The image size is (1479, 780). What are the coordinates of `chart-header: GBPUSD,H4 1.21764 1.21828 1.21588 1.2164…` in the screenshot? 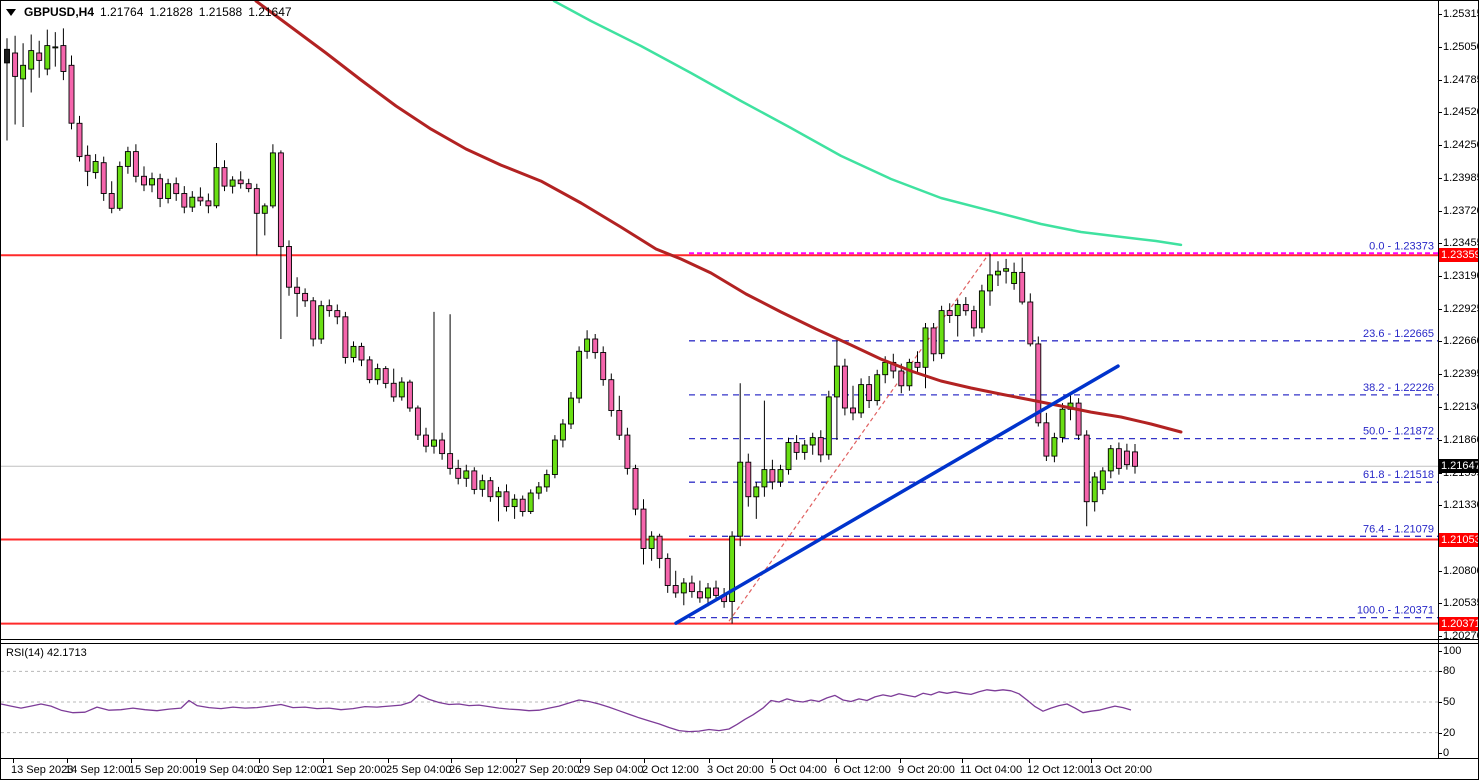 It's located at (149, 12).